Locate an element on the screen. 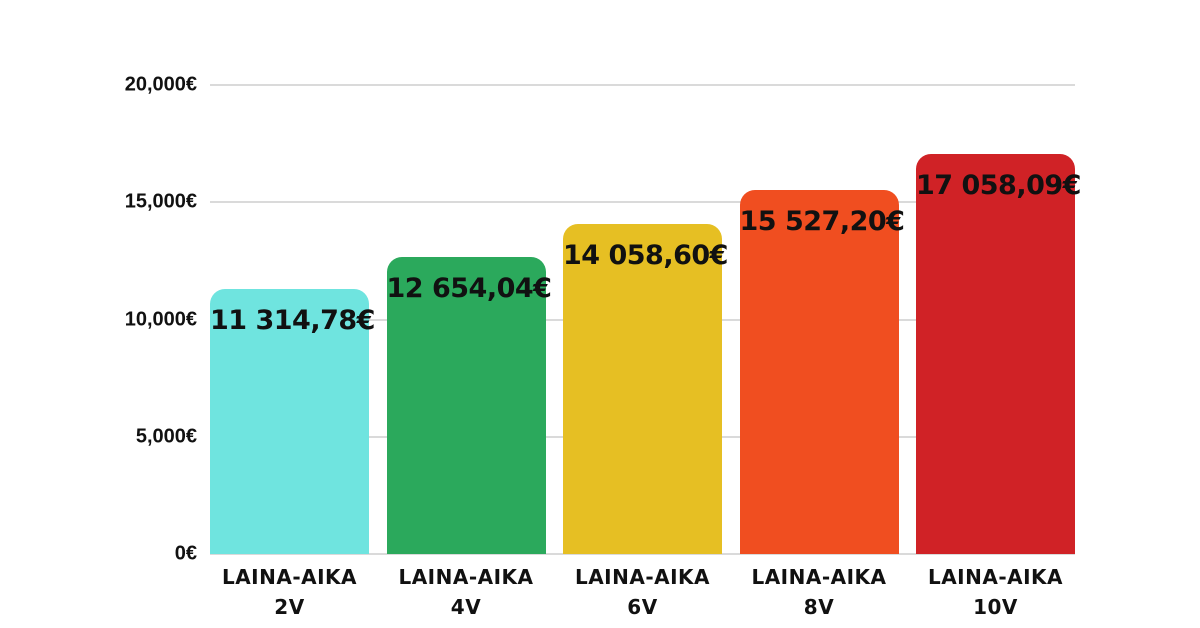 This screenshot has width=1200, height=628. bar-laina-aika-10v: 17 058,09€ is located at coordinates (998, 353).